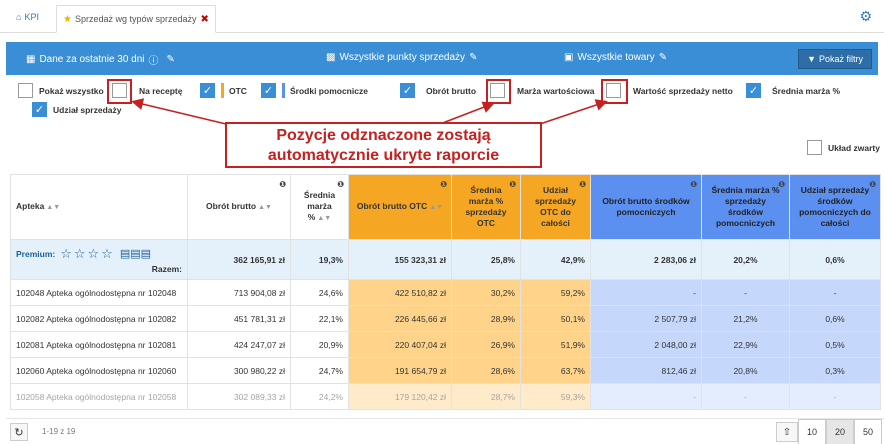 This screenshot has width=884, height=444. What do you see at coordinates (99, 370) in the screenshot?
I see `cell-pharmacy: 102060 Apteka ogólnodostępna nr 102060` at bounding box center [99, 370].